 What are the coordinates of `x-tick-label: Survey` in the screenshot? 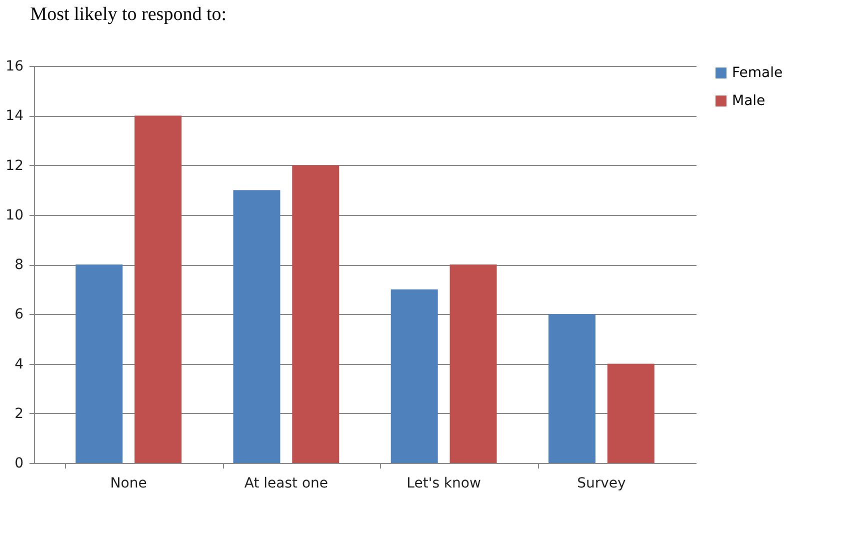 It's located at (601, 484).